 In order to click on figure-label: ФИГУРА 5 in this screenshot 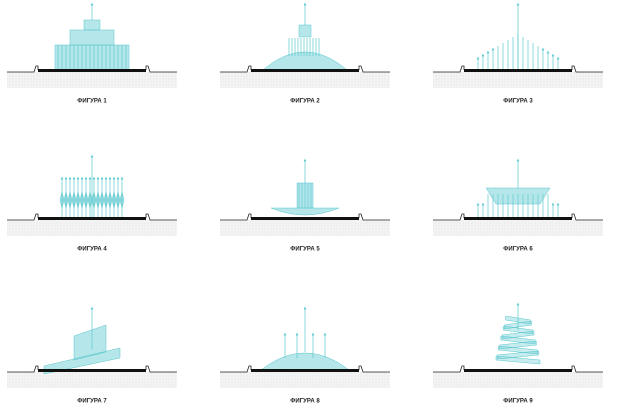, I will do `click(305, 250)`.